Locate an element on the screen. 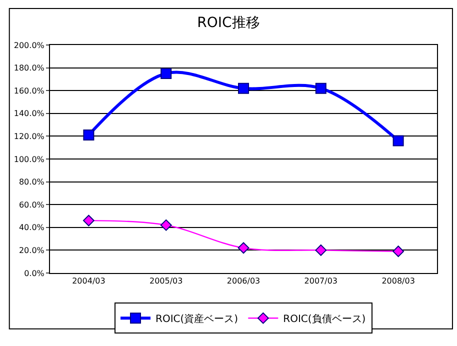  legend-label: ROIC(資産ベース) is located at coordinates (197, 319).